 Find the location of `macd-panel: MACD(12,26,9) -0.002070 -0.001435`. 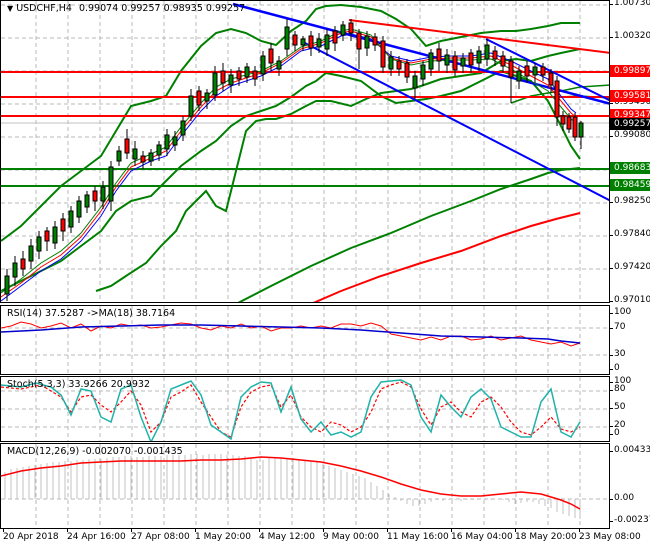

macd-panel: MACD(12,26,9) -0.002070 -0.001435 is located at coordinates (305, 486).